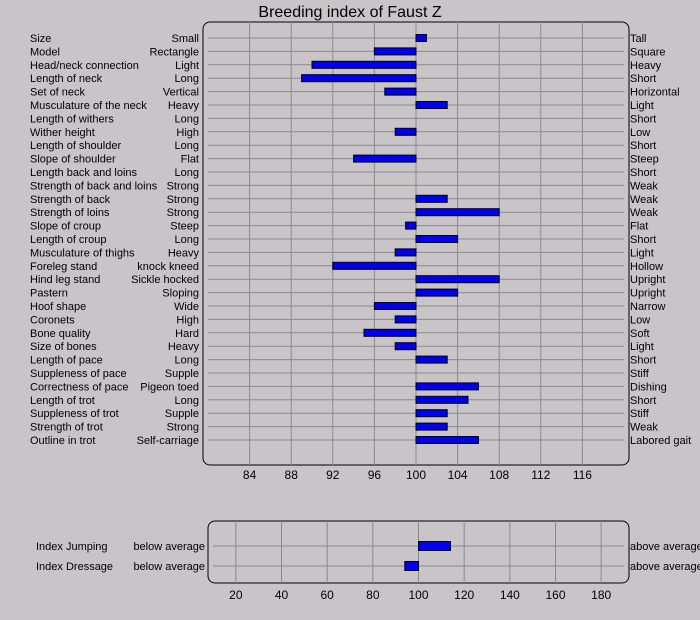 The height and width of the screenshot is (620, 700). I want to click on high-end-label: Heavy, so click(646, 66).